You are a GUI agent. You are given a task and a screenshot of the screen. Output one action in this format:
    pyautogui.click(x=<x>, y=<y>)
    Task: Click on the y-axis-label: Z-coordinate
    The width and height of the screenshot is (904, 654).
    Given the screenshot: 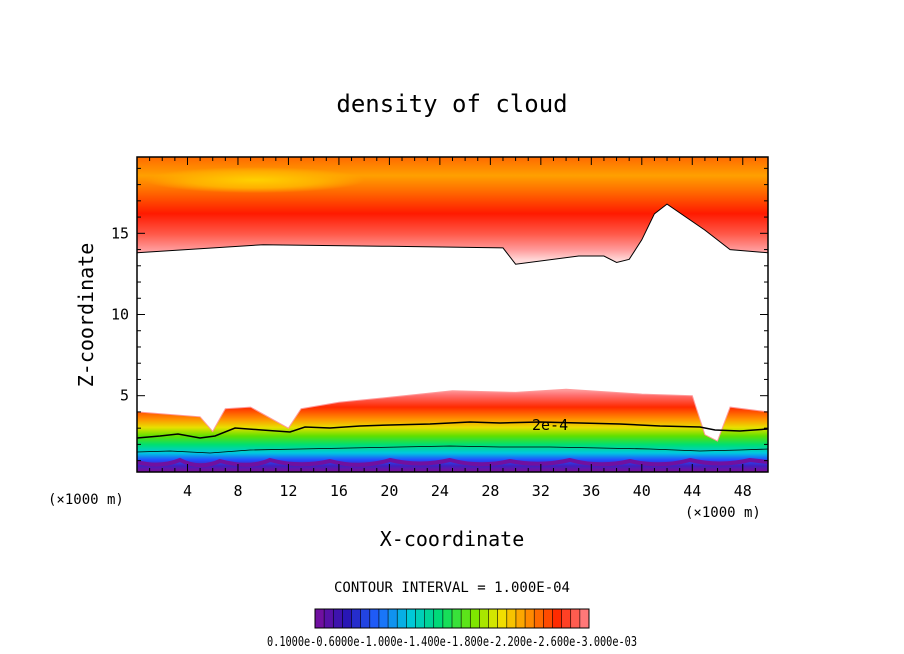 What is the action you would take?
    pyautogui.click(x=86, y=315)
    